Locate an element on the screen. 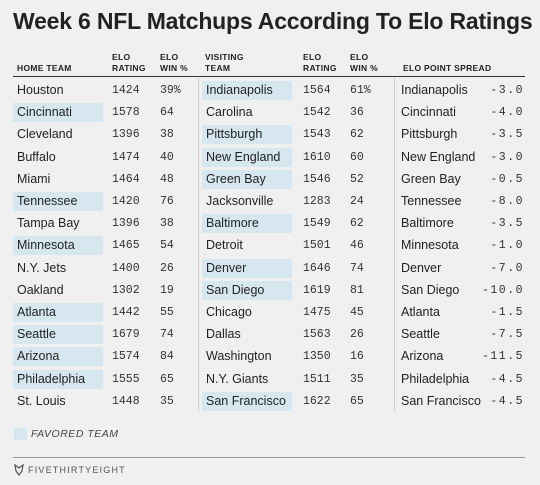 This screenshot has height=485, width=540. visiting-team: San Francisco is located at coordinates (247, 401).